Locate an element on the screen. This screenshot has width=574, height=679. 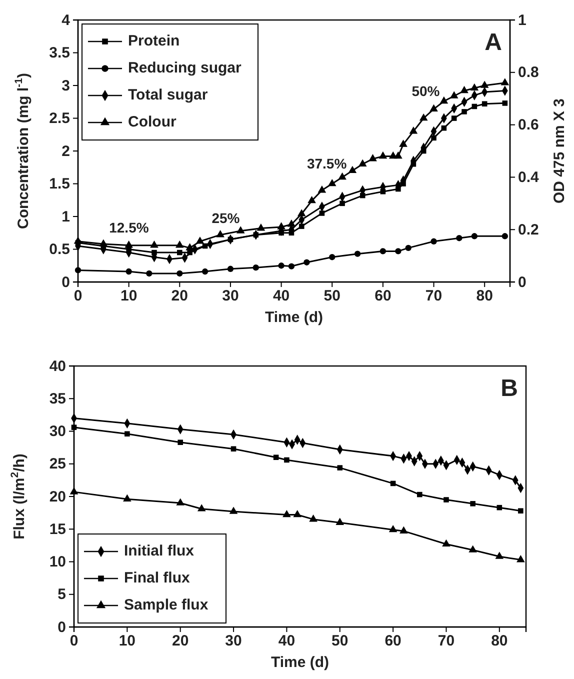
chart-title: A is located at coordinates (493, 42).